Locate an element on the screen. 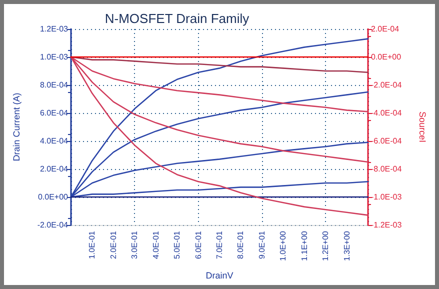 This screenshot has height=289, width=439. y2-tick-label: 2.0E-04 is located at coordinates (385, 29).